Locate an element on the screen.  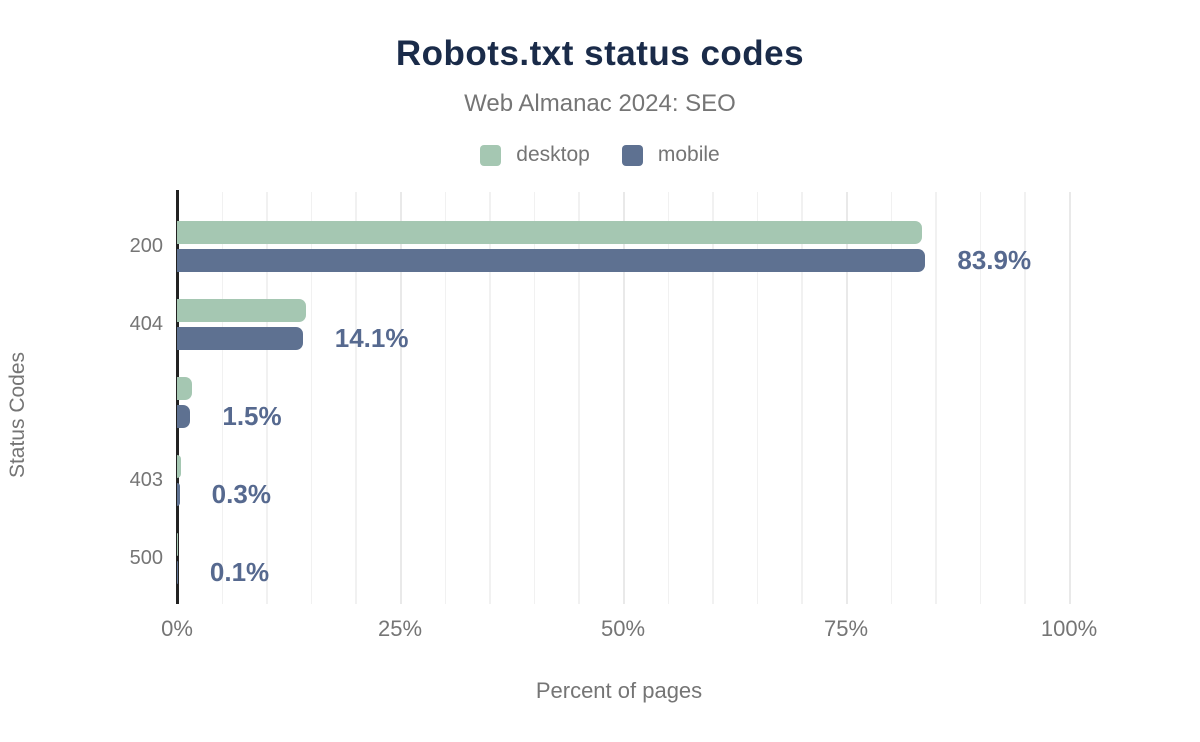
x-tick-label: 50% is located at coordinates (623, 628).